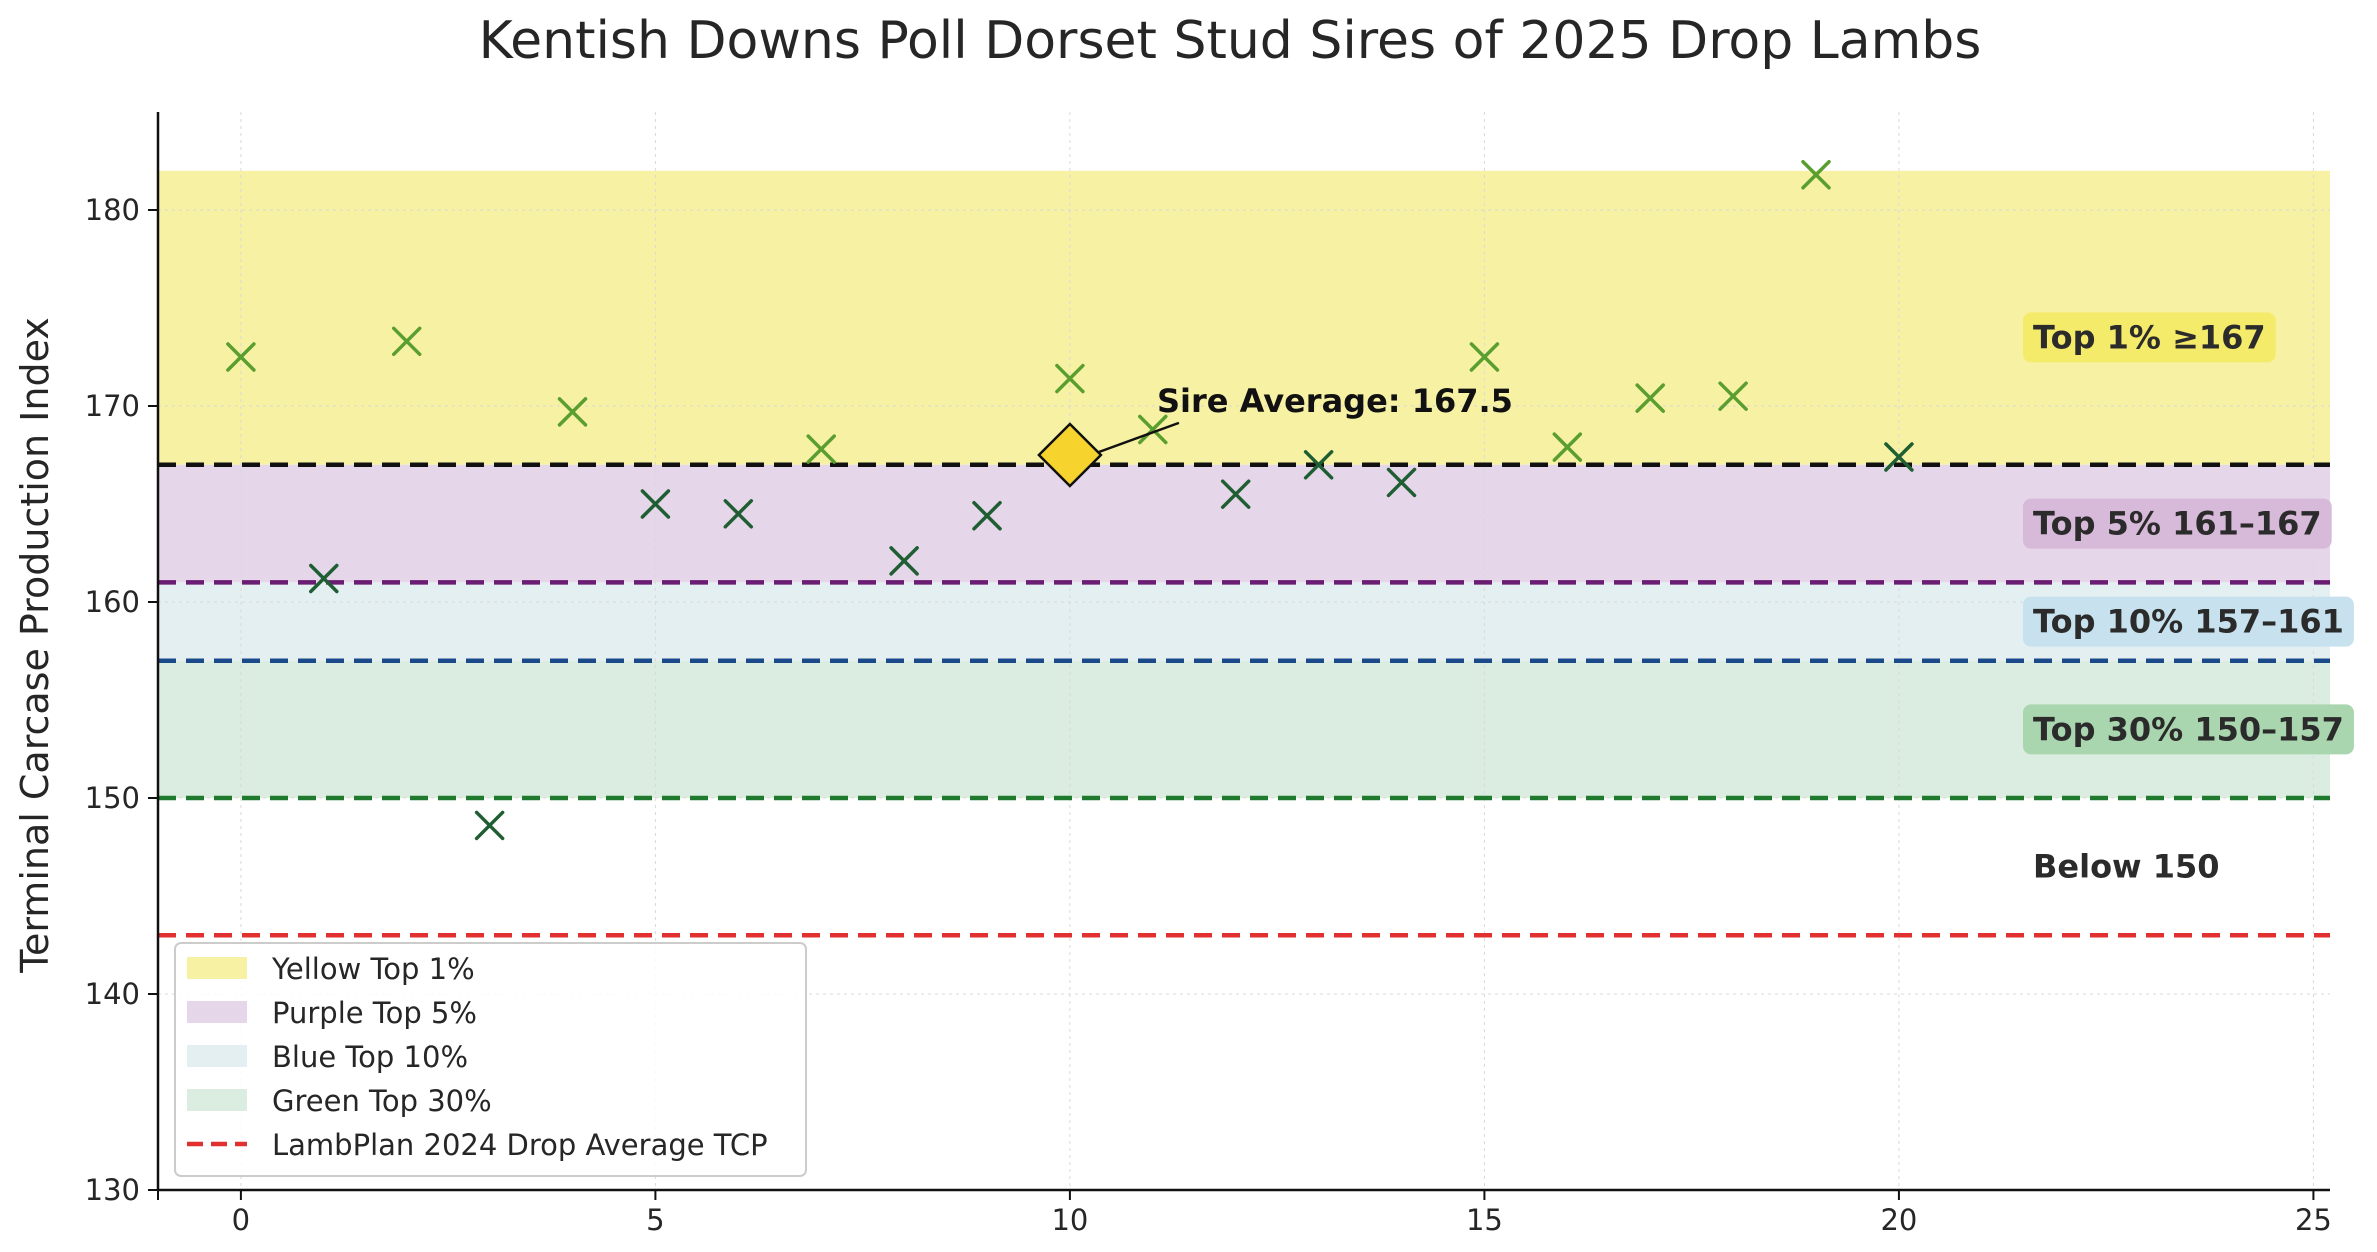 The width and height of the screenshot is (2377, 1252). I want to click on x-tick-label: 15, so click(1484, 1220).